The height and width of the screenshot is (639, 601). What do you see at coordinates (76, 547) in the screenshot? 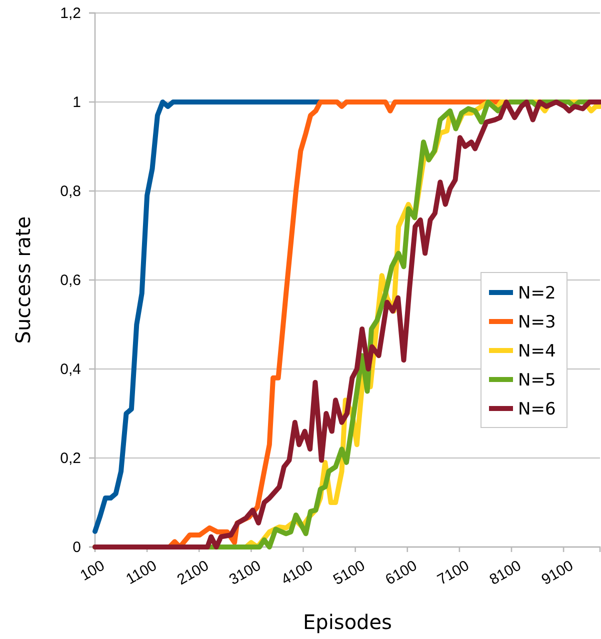
I see `y-tick-label: 0` at bounding box center [76, 547].